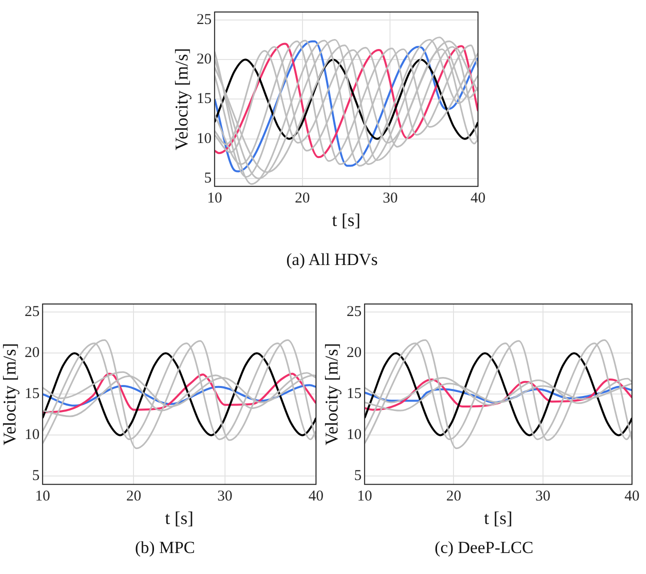  What do you see at coordinates (484, 548) in the screenshot?
I see `text: (c) DeeP-LCC` at bounding box center [484, 548].